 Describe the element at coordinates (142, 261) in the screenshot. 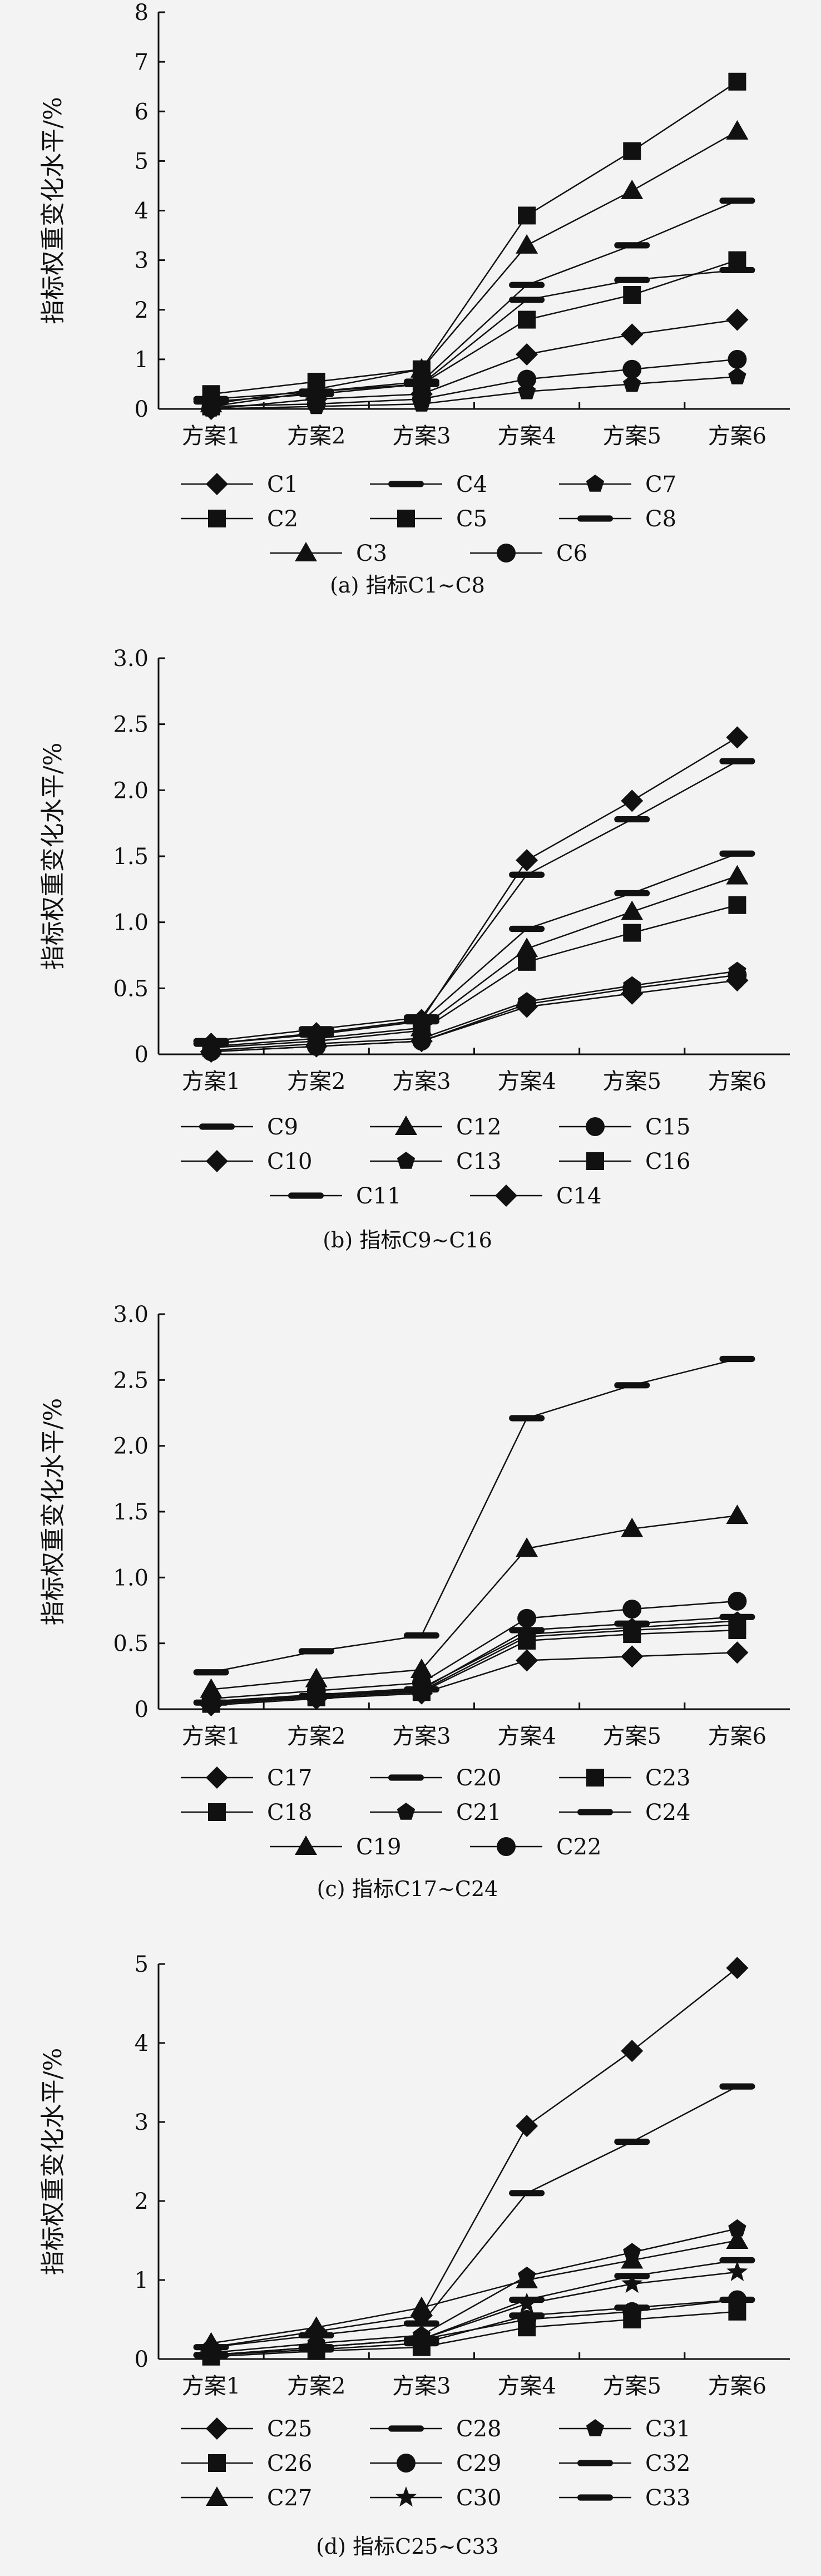

I see `y-tick-label: 3` at that location.